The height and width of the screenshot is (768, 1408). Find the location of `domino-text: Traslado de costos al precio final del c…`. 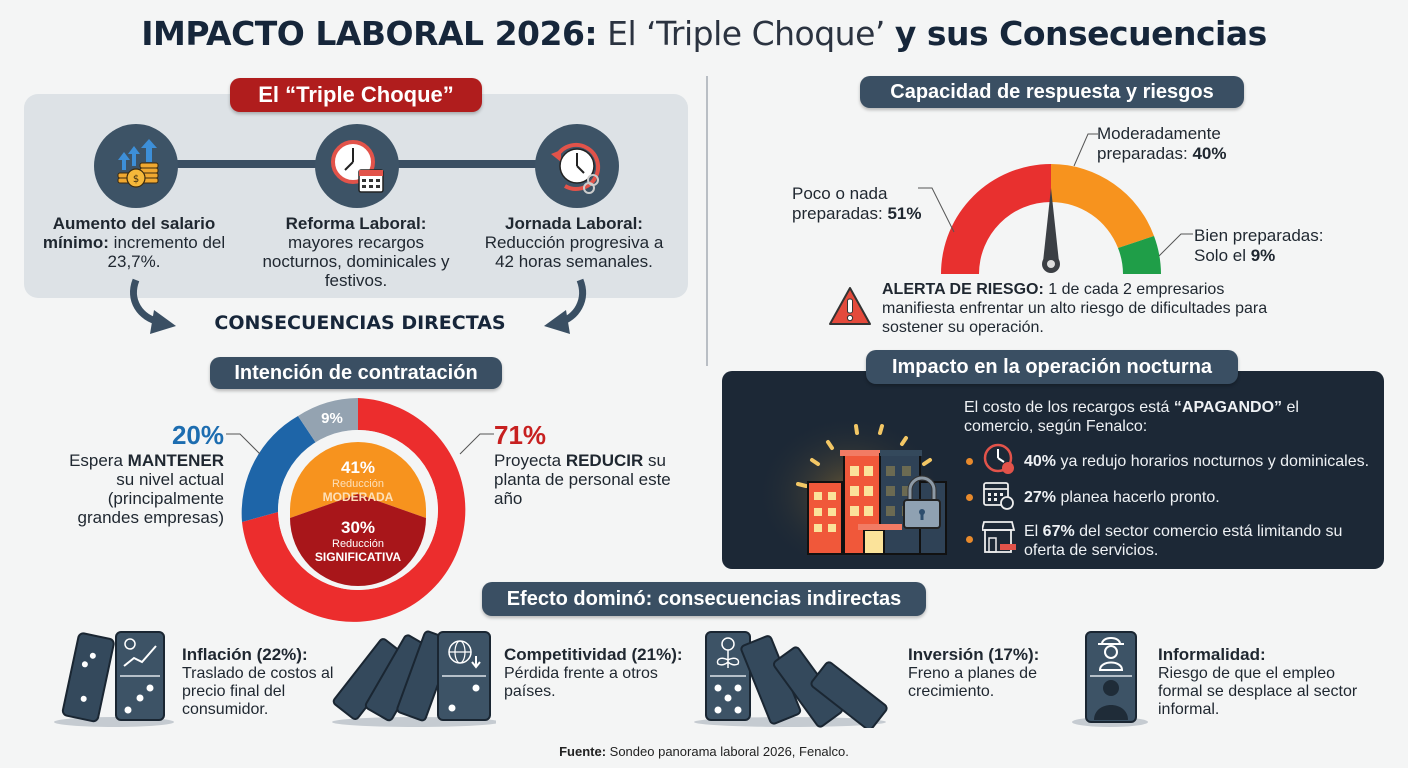

domino-text: Traslado de costos al precio final del c… is located at coordinates (258, 691).